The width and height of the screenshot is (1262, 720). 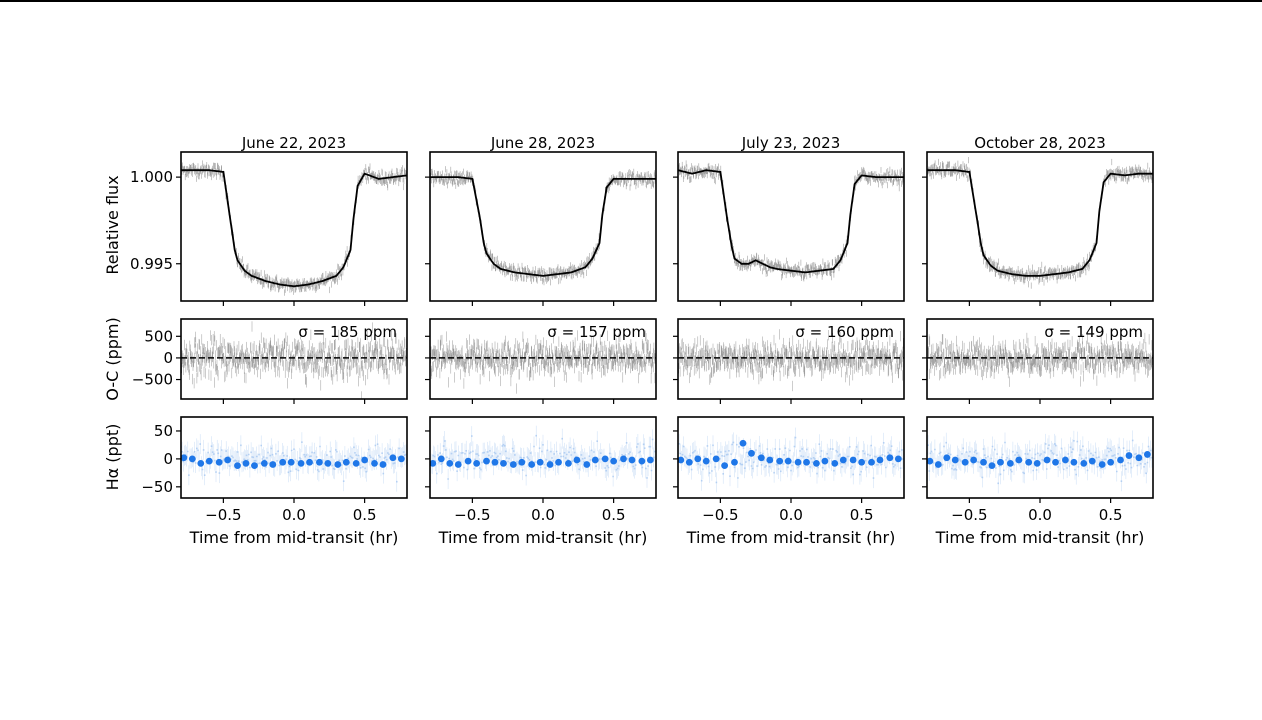 What do you see at coordinates (112, 224) in the screenshot?
I see `y-axis-label-flux: Relative flux` at bounding box center [112, 224].